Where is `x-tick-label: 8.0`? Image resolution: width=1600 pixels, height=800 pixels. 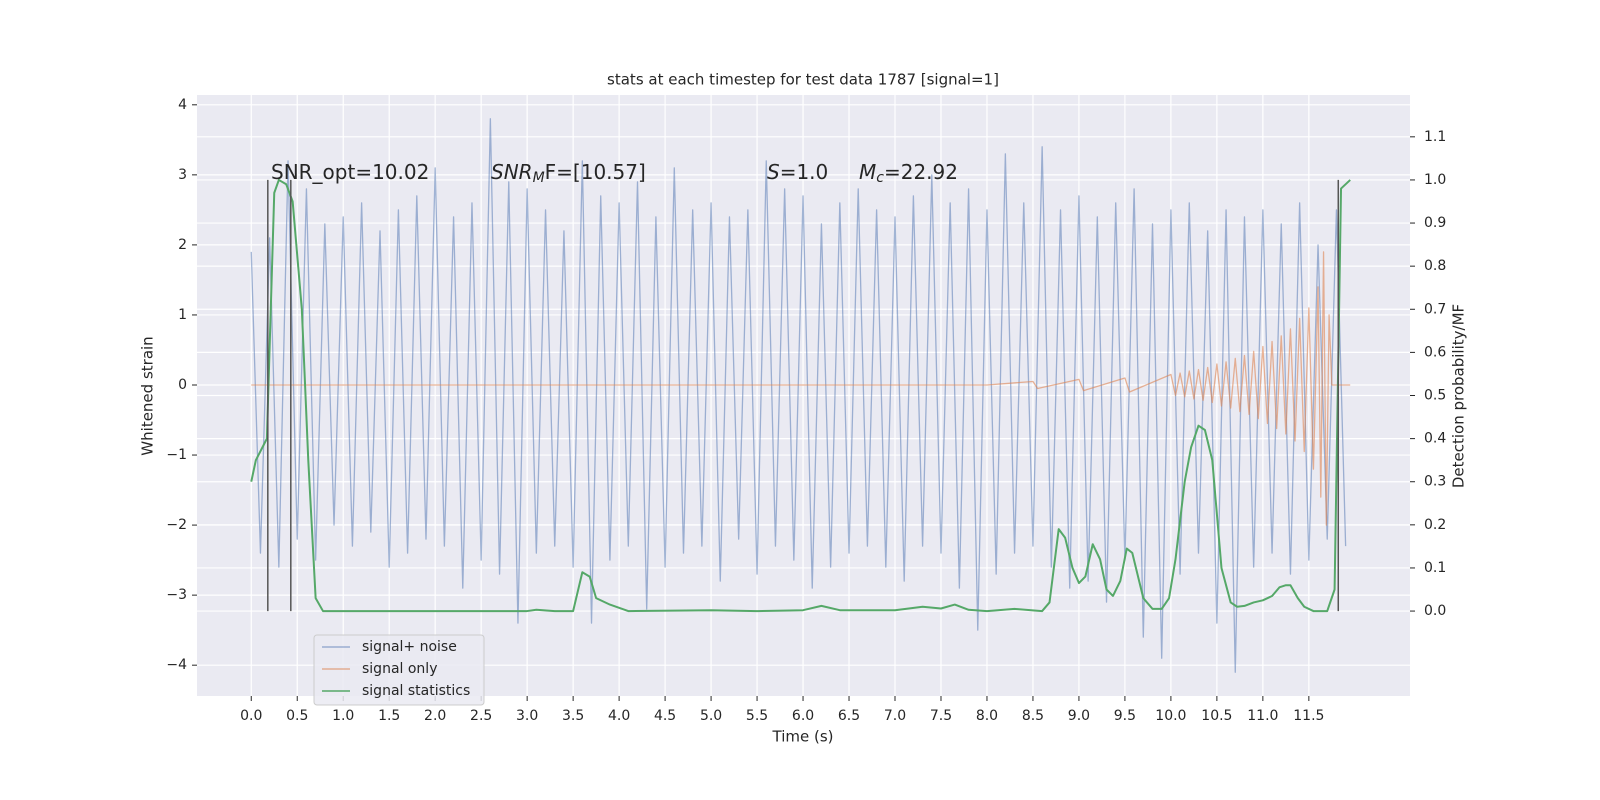
x-tick-label: 8.0 is located at coordinates (987, 716).